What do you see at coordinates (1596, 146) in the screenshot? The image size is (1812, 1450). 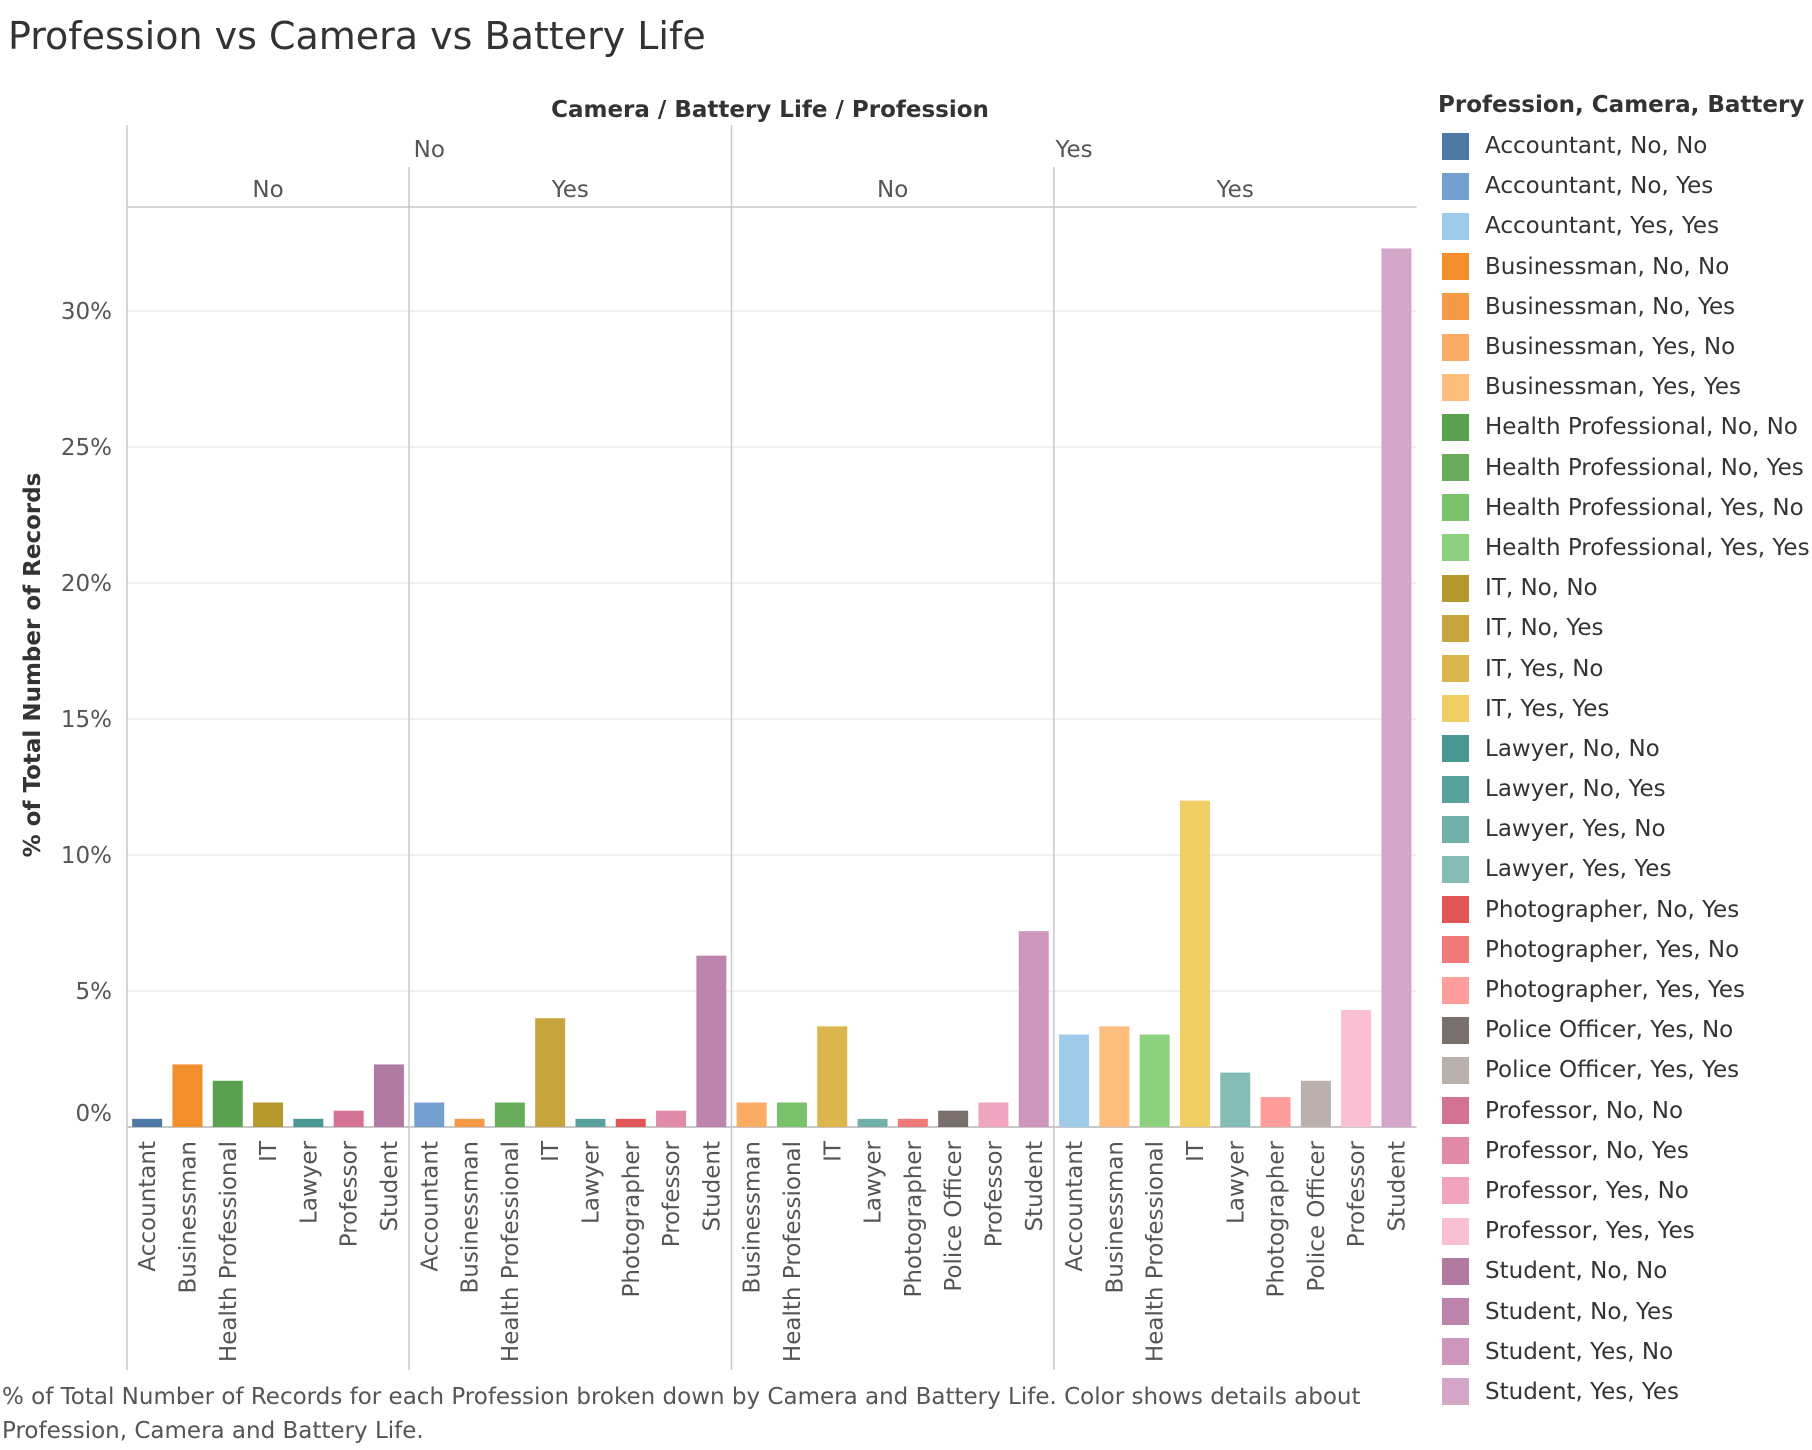 I see `legend-label: Accountant, No, No` at bounding box center [1596, 146].